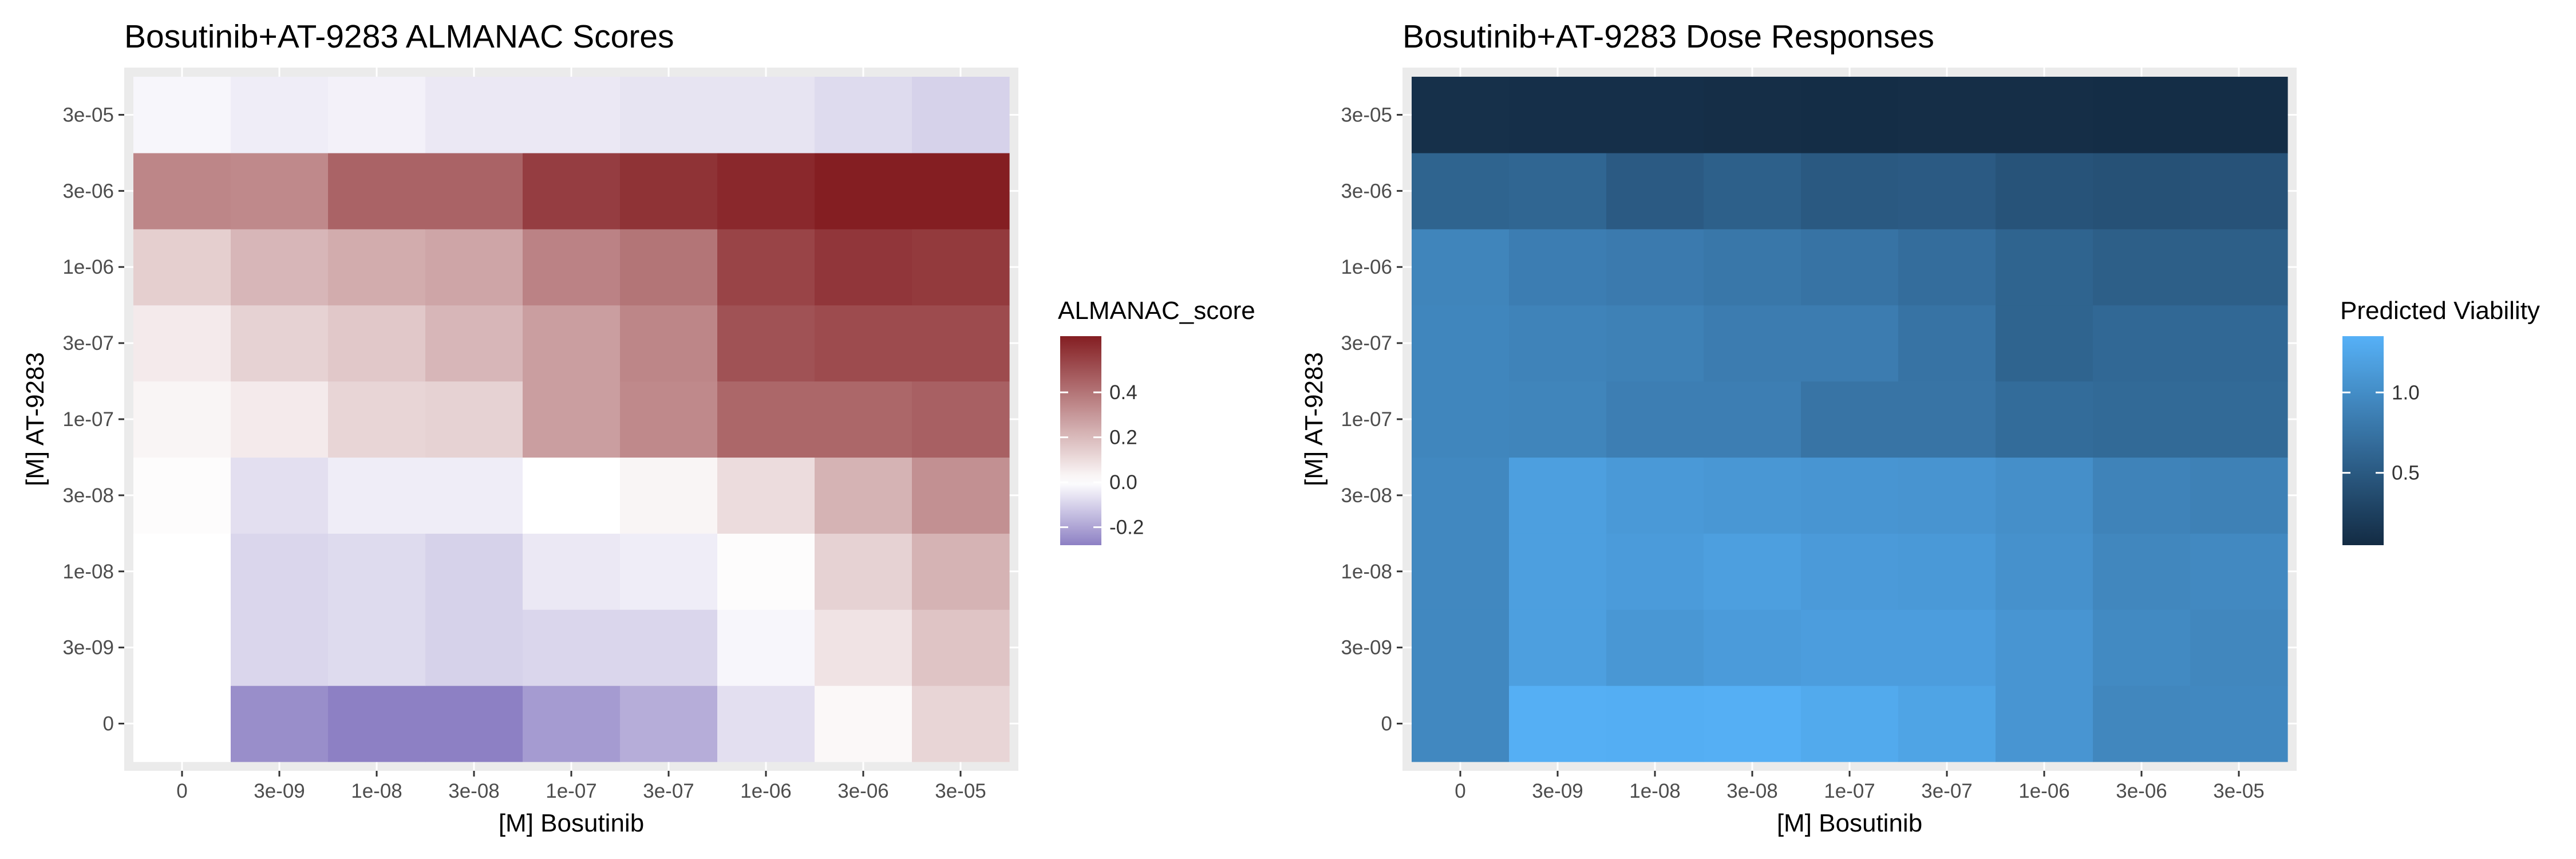 This screenshot has height=859, width=2576. I want to click on legend-tick-label: 0.0, so click(1123, 482).